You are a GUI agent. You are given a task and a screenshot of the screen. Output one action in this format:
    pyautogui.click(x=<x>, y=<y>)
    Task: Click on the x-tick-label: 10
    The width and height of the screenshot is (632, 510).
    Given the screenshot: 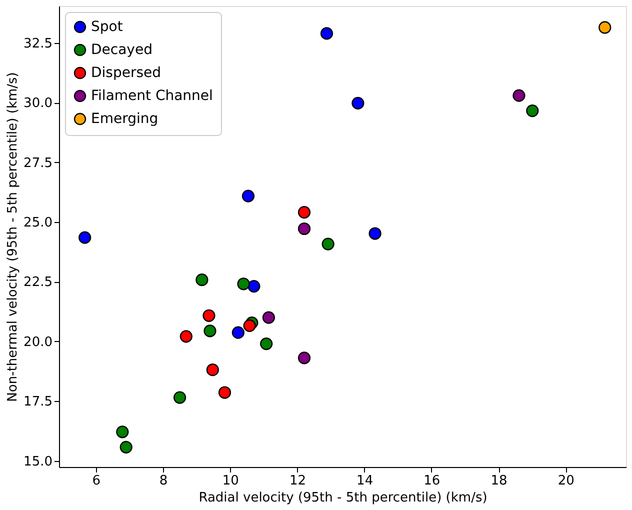 What is the action you would take?
    pyautogui.click(x=230, y=481)
    